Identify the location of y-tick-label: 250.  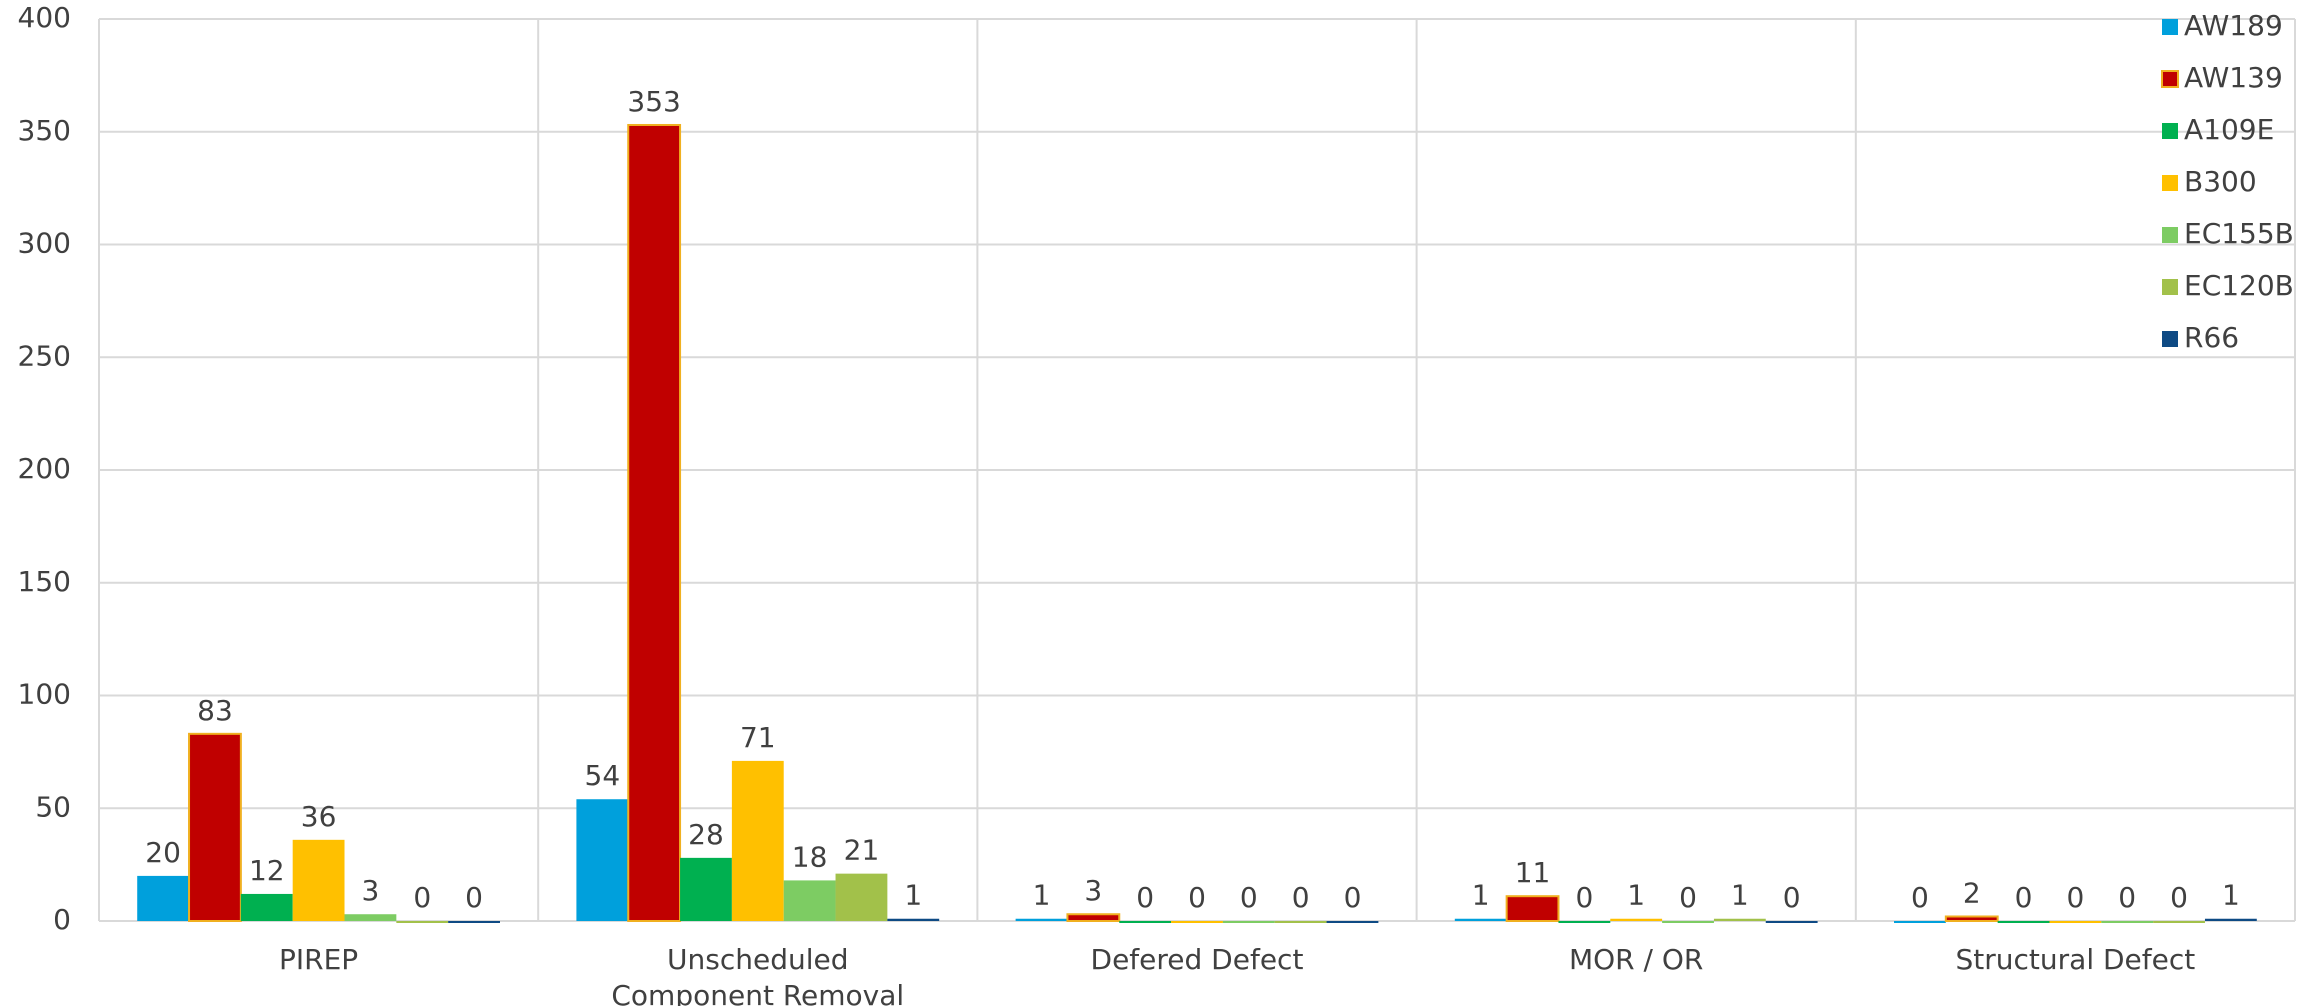
(44, 355).